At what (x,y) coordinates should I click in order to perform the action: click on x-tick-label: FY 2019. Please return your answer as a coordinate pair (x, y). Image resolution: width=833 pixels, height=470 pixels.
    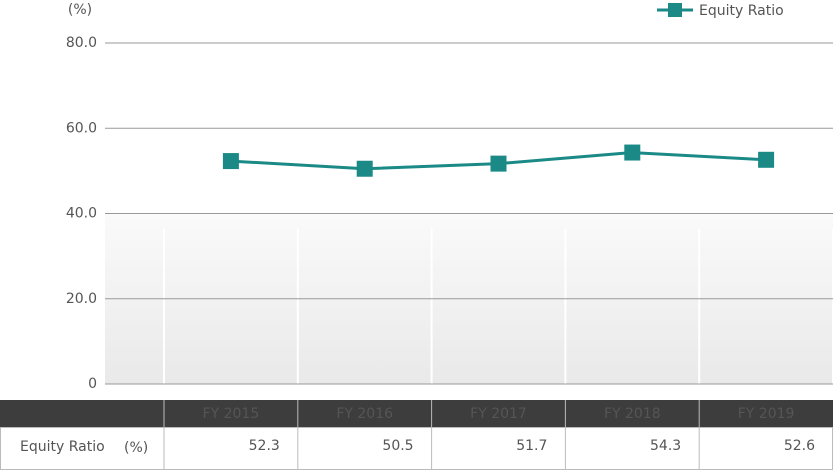
    Looking at the image, I should click on (766, 414).